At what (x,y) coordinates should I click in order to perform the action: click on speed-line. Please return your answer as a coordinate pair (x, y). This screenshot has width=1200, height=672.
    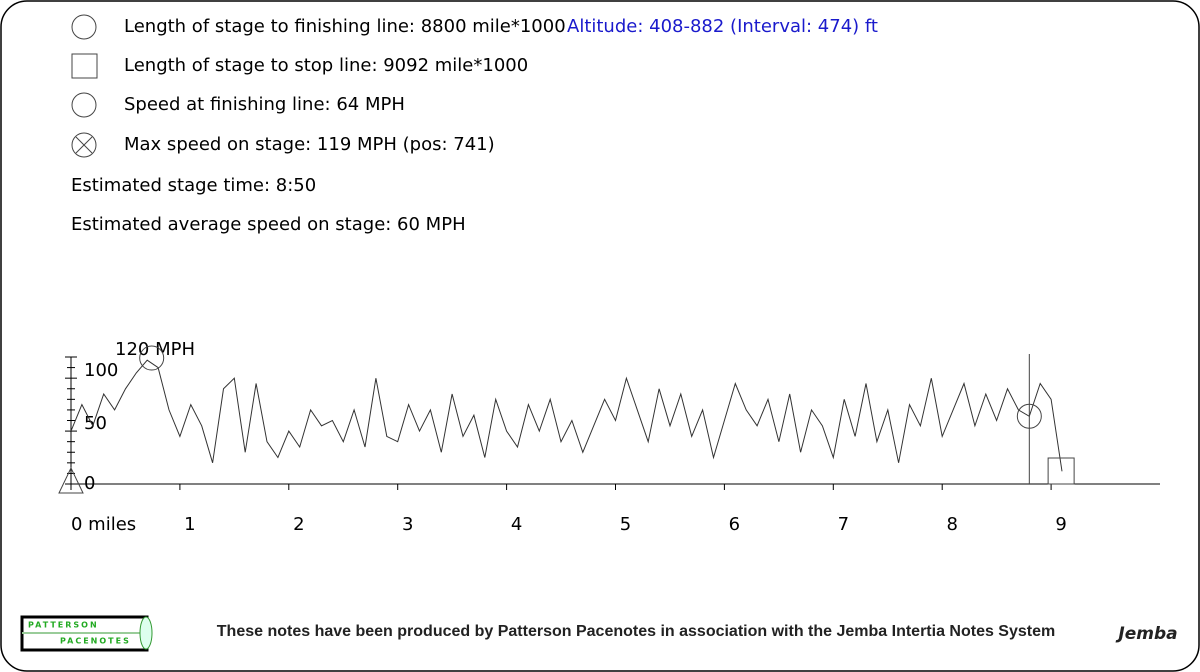
    Looking at the image, I should click on (566, 415).